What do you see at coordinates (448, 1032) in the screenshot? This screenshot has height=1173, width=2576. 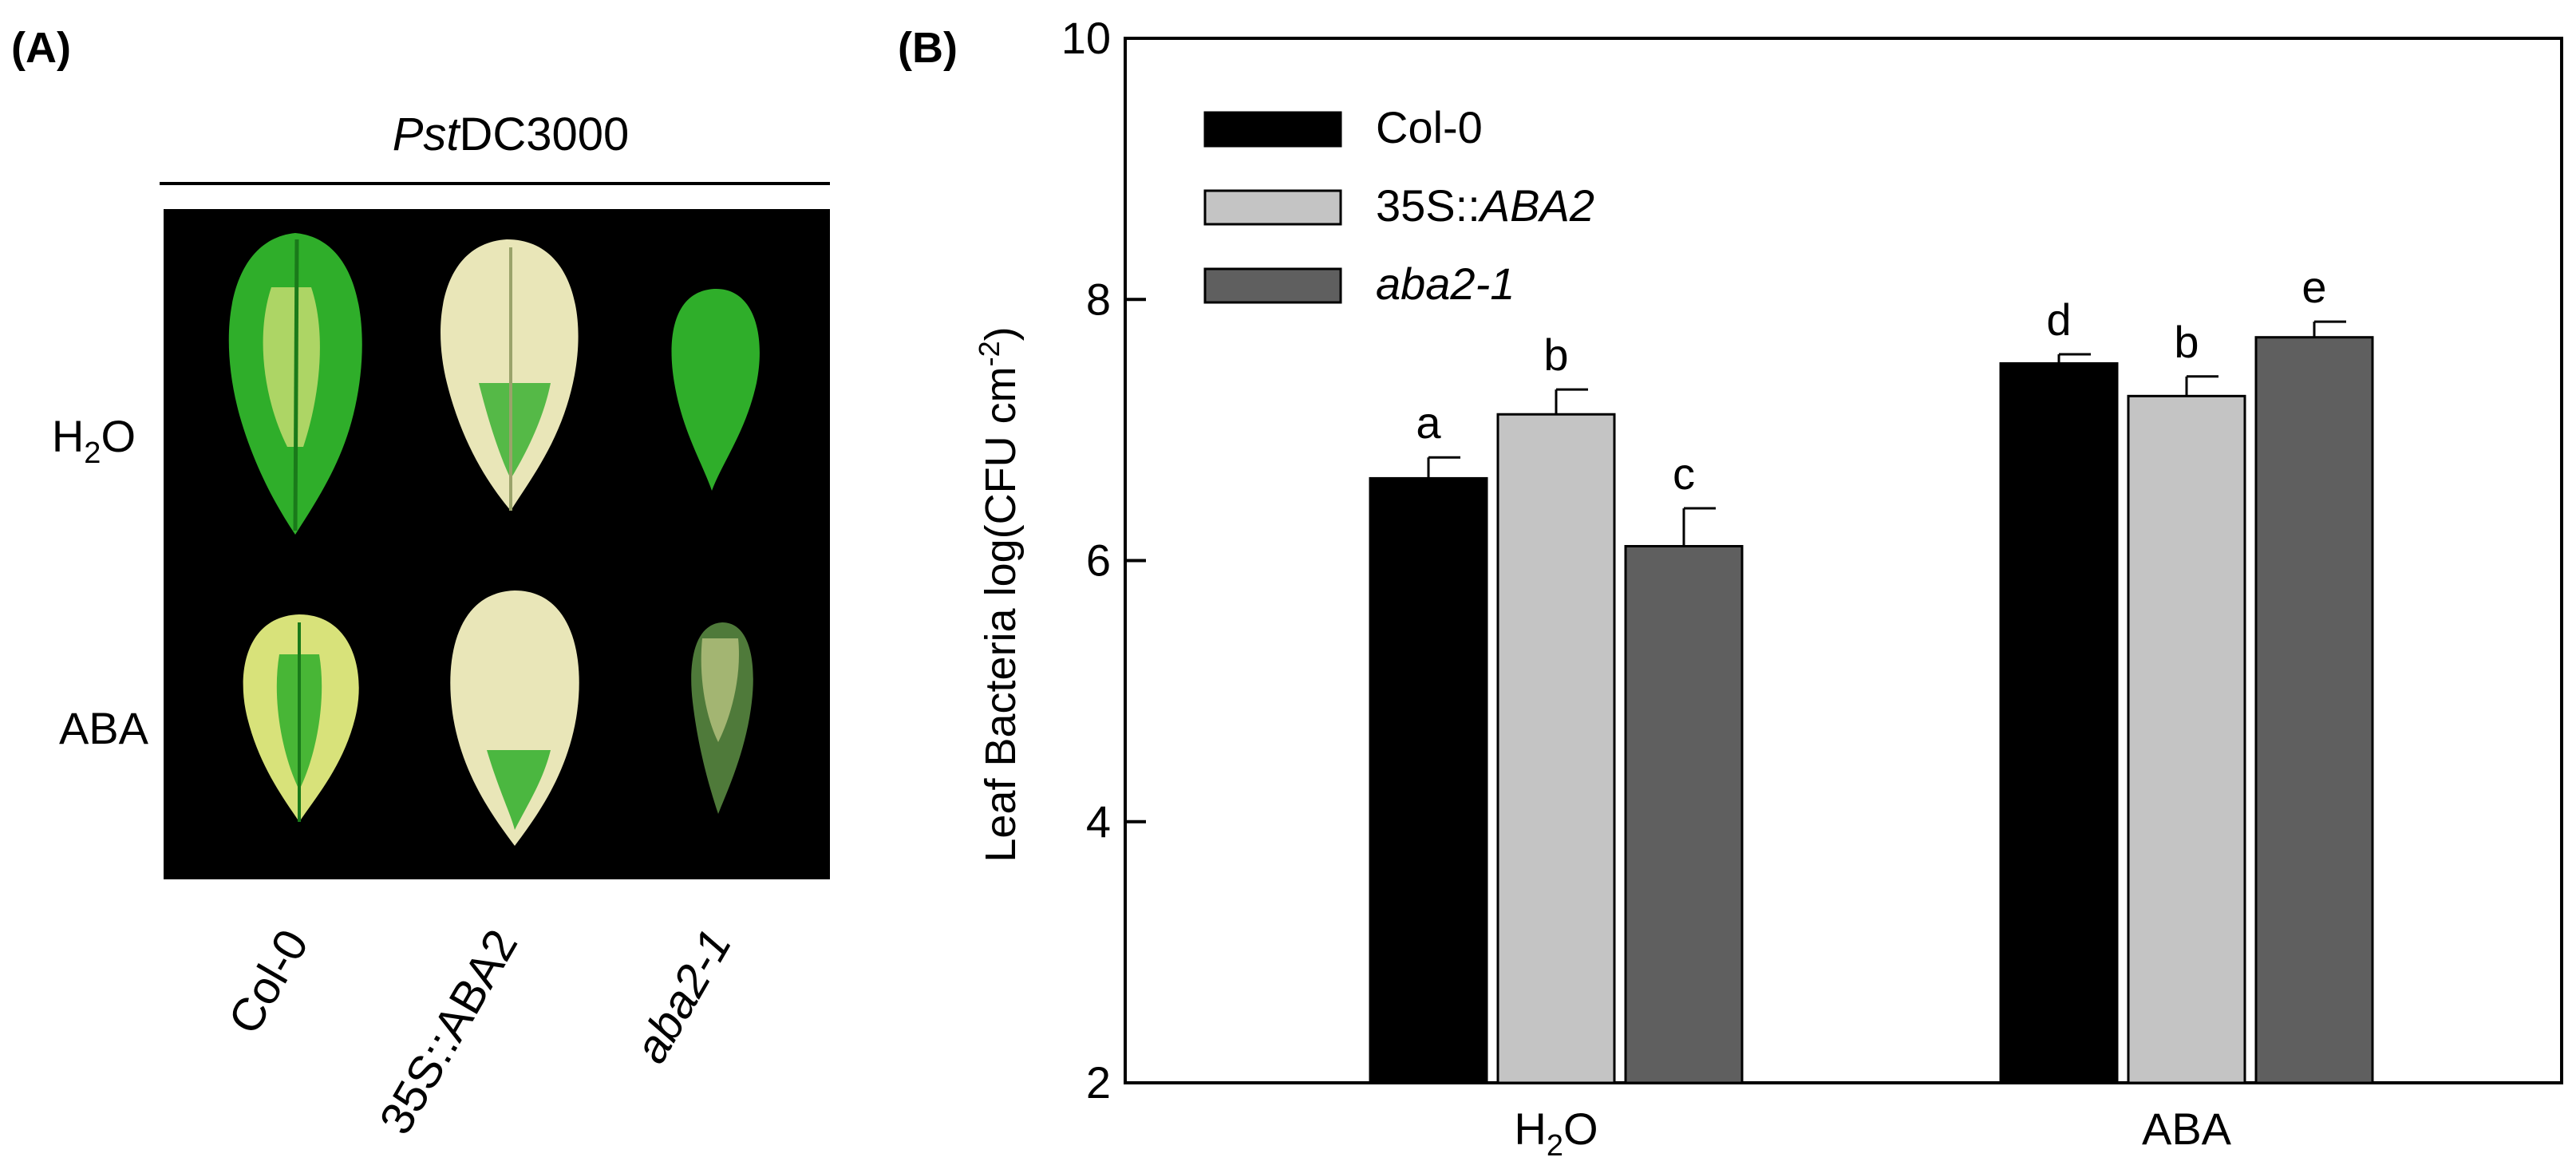 I see `col-label-35s-aba2: 35S::ABA2` at bounding box center [448, 1032].